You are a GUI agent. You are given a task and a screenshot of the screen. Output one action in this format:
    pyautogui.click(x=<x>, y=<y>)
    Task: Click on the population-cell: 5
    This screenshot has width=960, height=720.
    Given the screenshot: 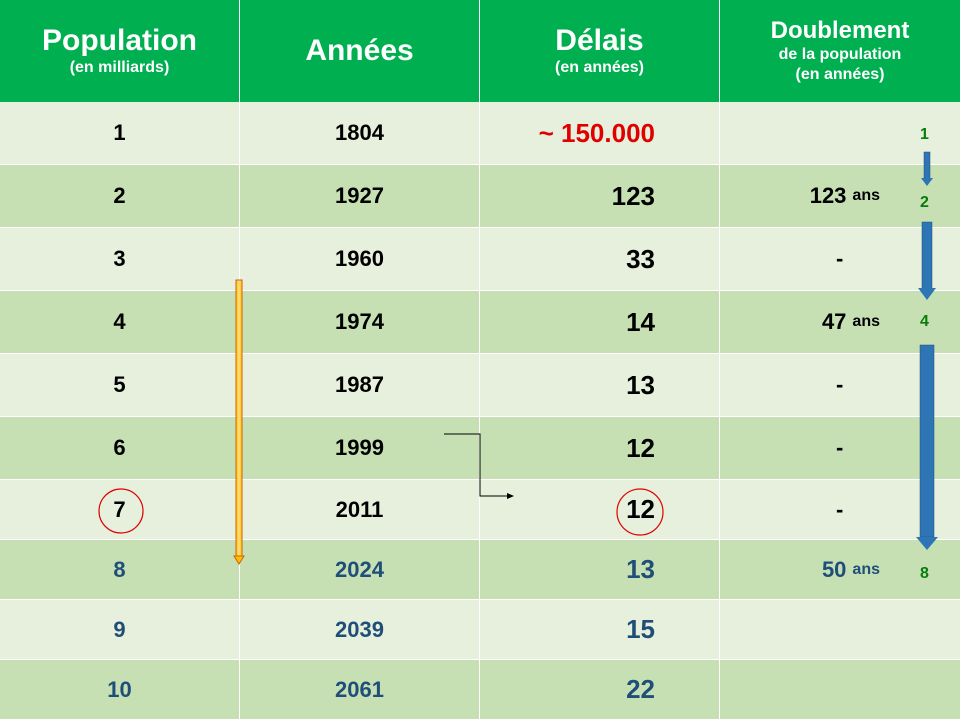 What is the action you would take?
    pyautogui.click(x=120, y=385)
    